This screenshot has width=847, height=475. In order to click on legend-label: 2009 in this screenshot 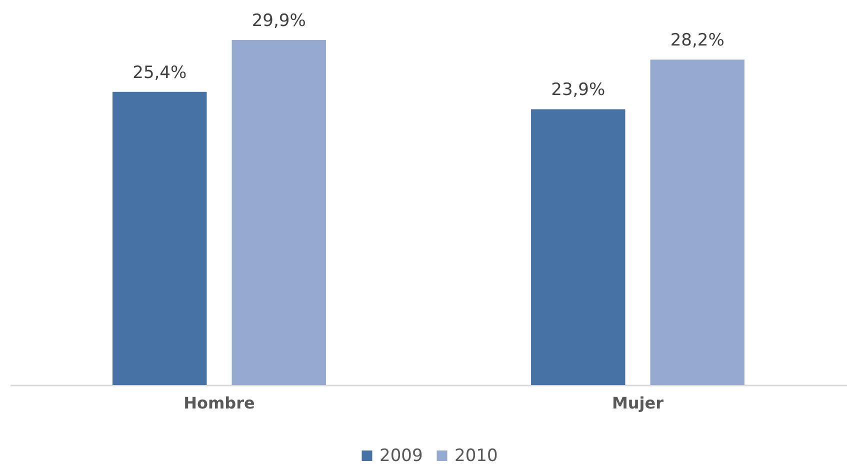, I will do `click(401, 456)`.